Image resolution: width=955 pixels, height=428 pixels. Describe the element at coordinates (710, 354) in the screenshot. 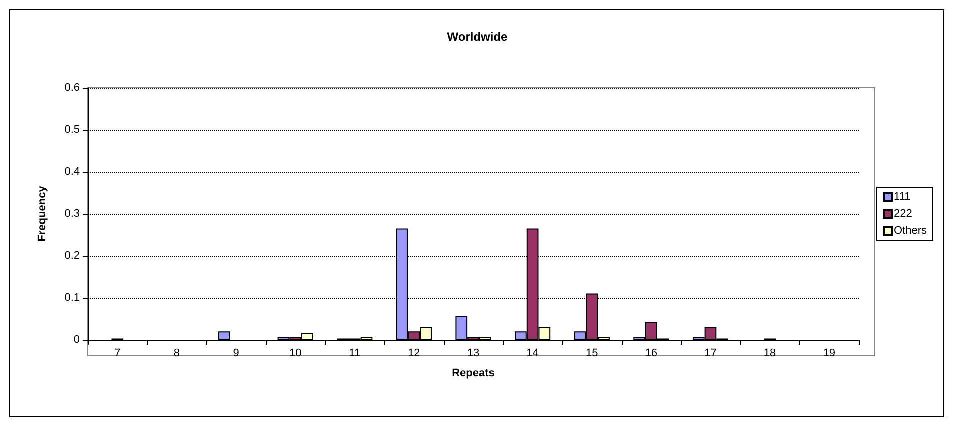

I see `x-tick-label: 17` at that location.